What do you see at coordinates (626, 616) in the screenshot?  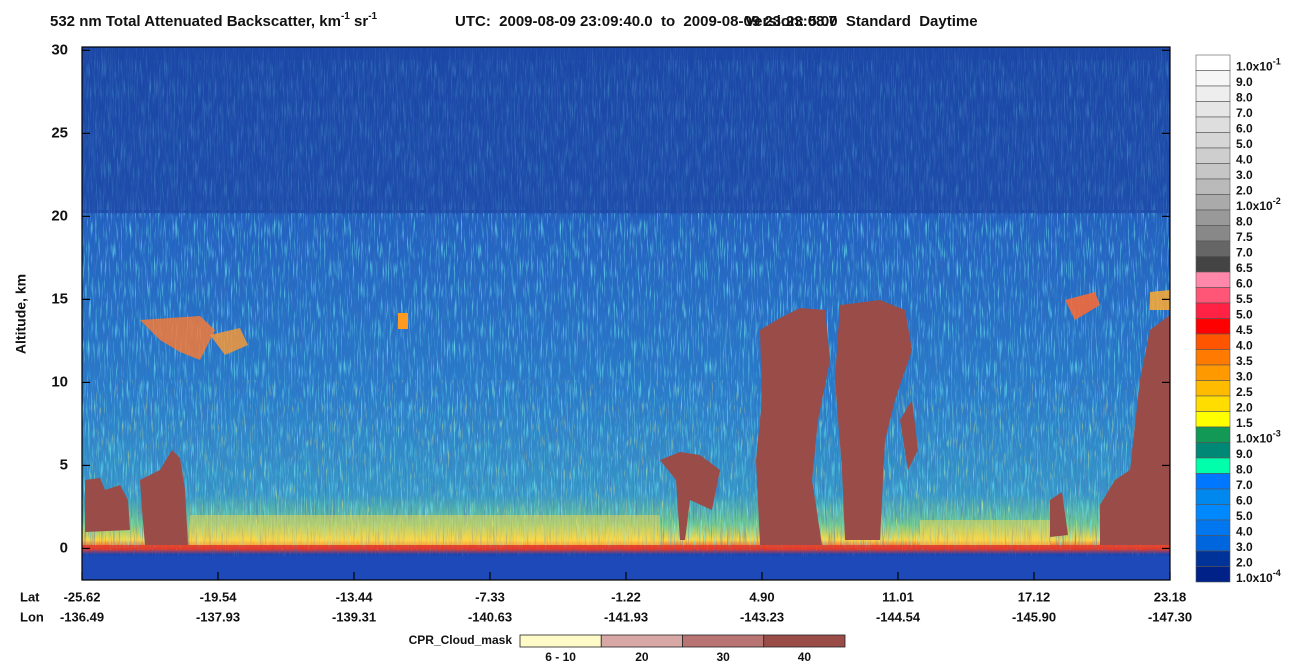 I see `x-tick-label: -141.93` at bounding box center [626, 616].